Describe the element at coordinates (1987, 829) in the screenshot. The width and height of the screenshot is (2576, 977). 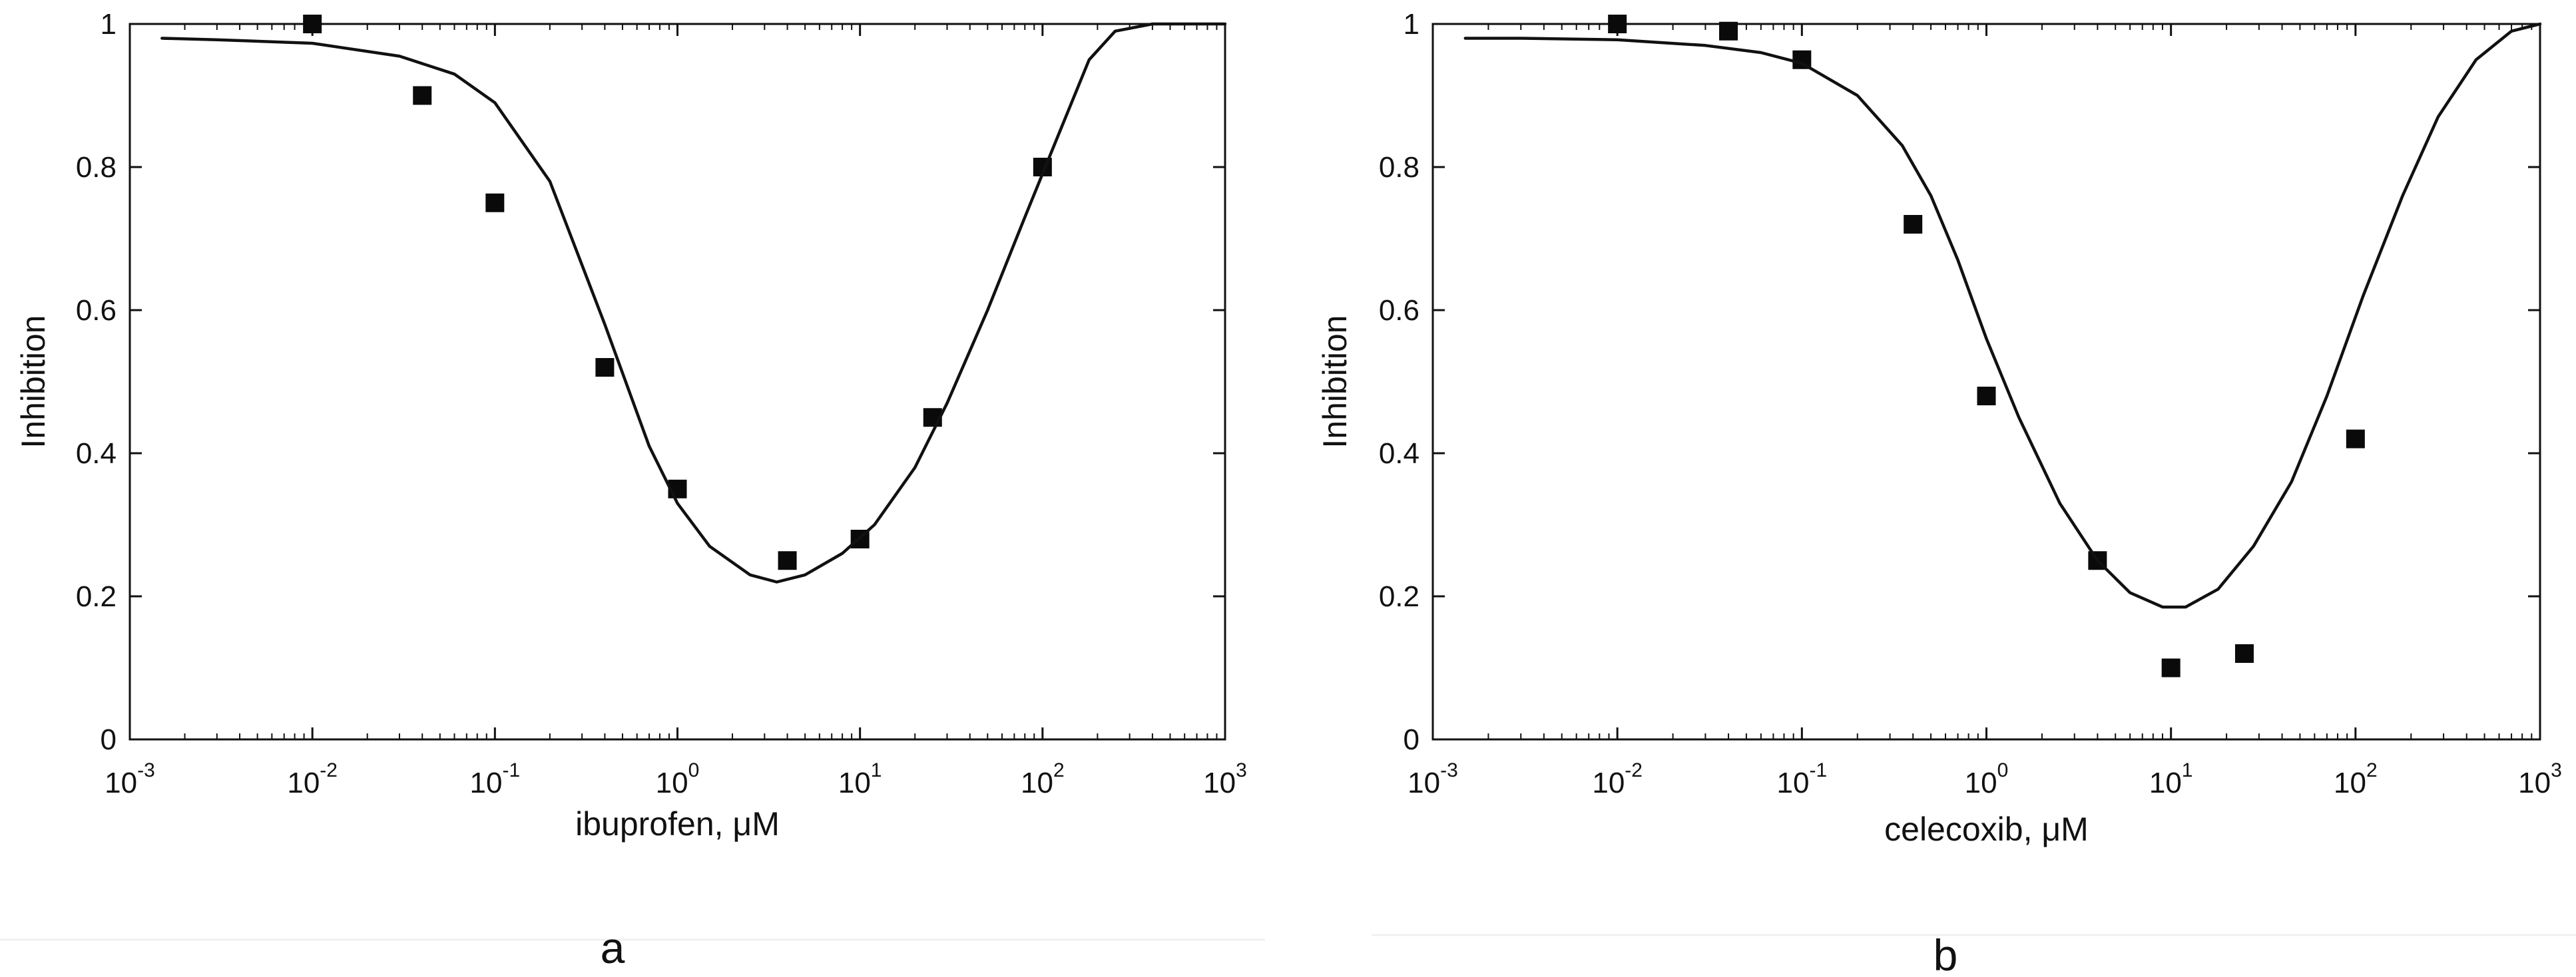
I see `x-axis-title: celecoxib, μM` at that location.